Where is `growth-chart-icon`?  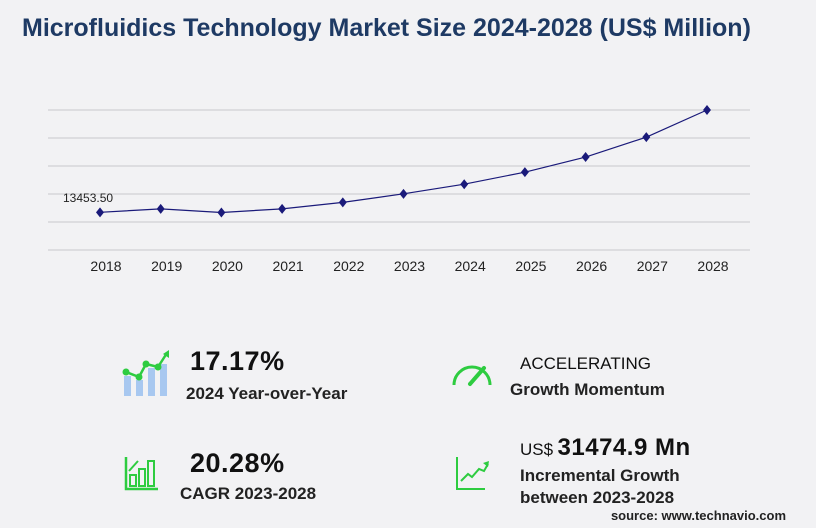 growth-chart-icon is located at coordinates (146, 376).